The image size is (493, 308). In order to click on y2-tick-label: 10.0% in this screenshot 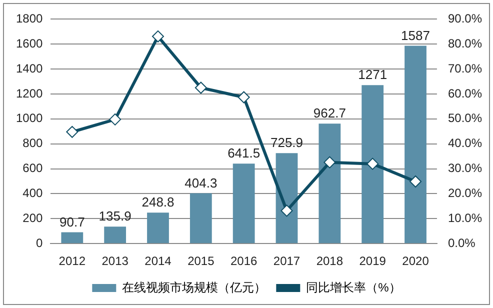, I will do `click(465, 217)`.